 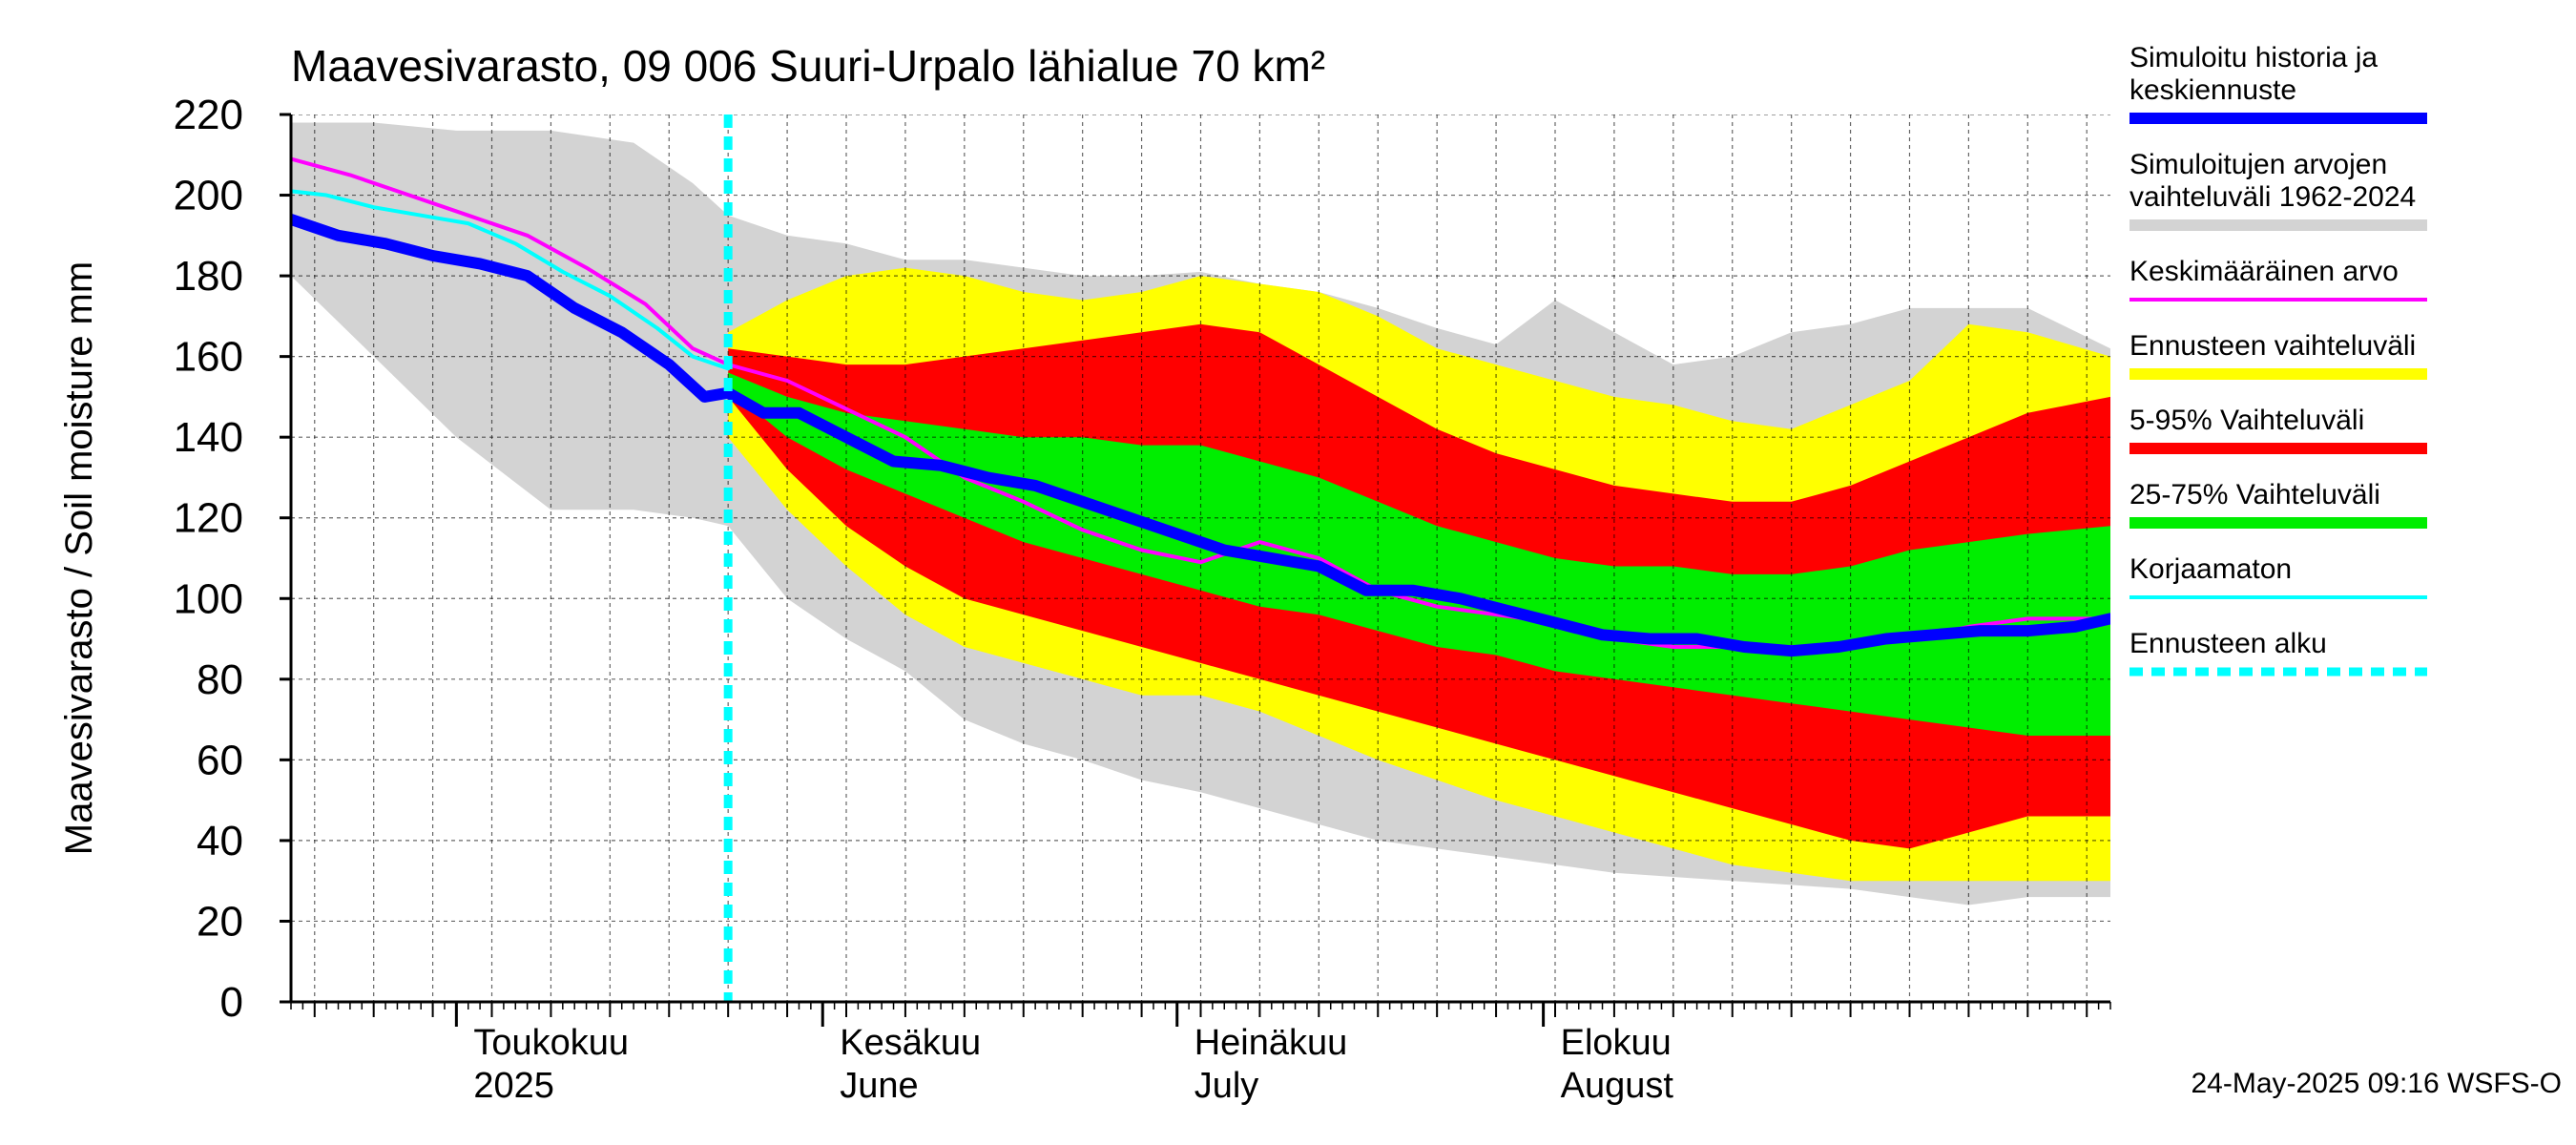 What do you see at coordinates (1617, 1086) in the screenshot?
I see `month-sublabel-3: August` at bounding box center [1617, 1086].